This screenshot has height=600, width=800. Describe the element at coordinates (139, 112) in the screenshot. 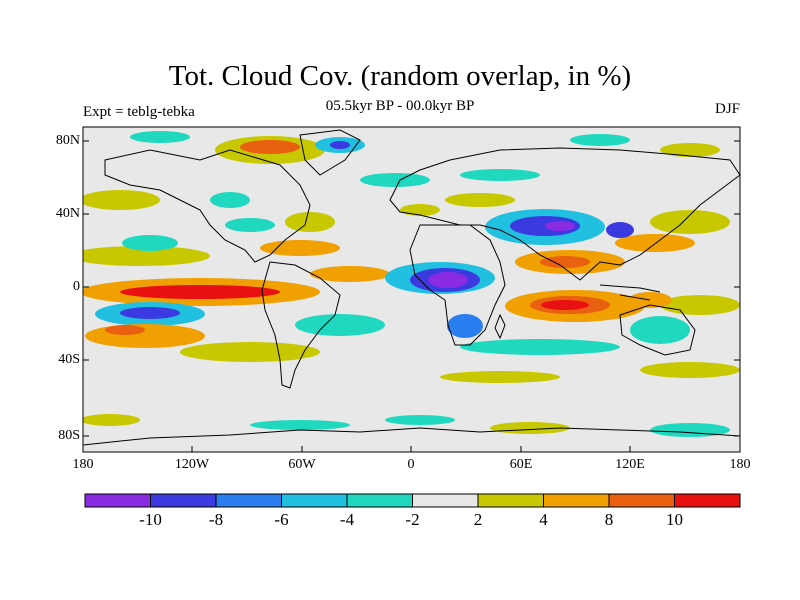

I see `experiment-label: Expt = teblg-tebka` at that location.